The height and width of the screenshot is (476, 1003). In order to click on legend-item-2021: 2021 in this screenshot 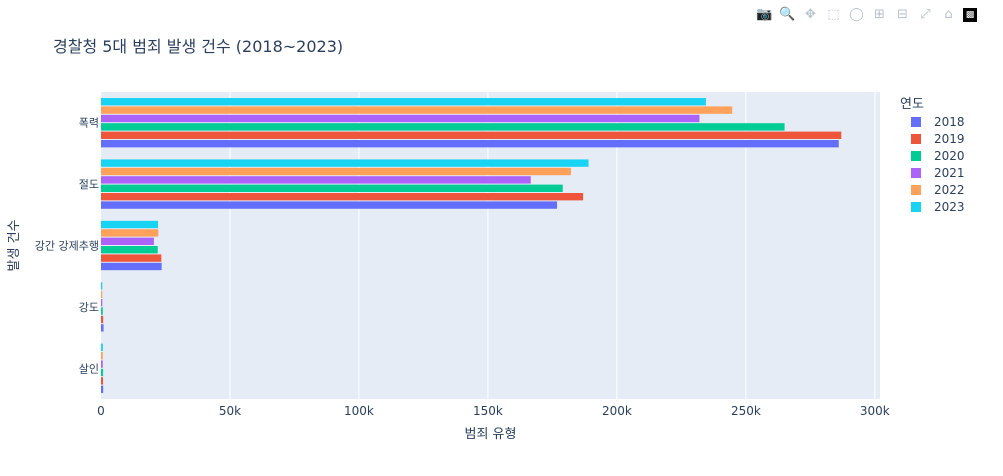, I will do `click(938, 173)`.